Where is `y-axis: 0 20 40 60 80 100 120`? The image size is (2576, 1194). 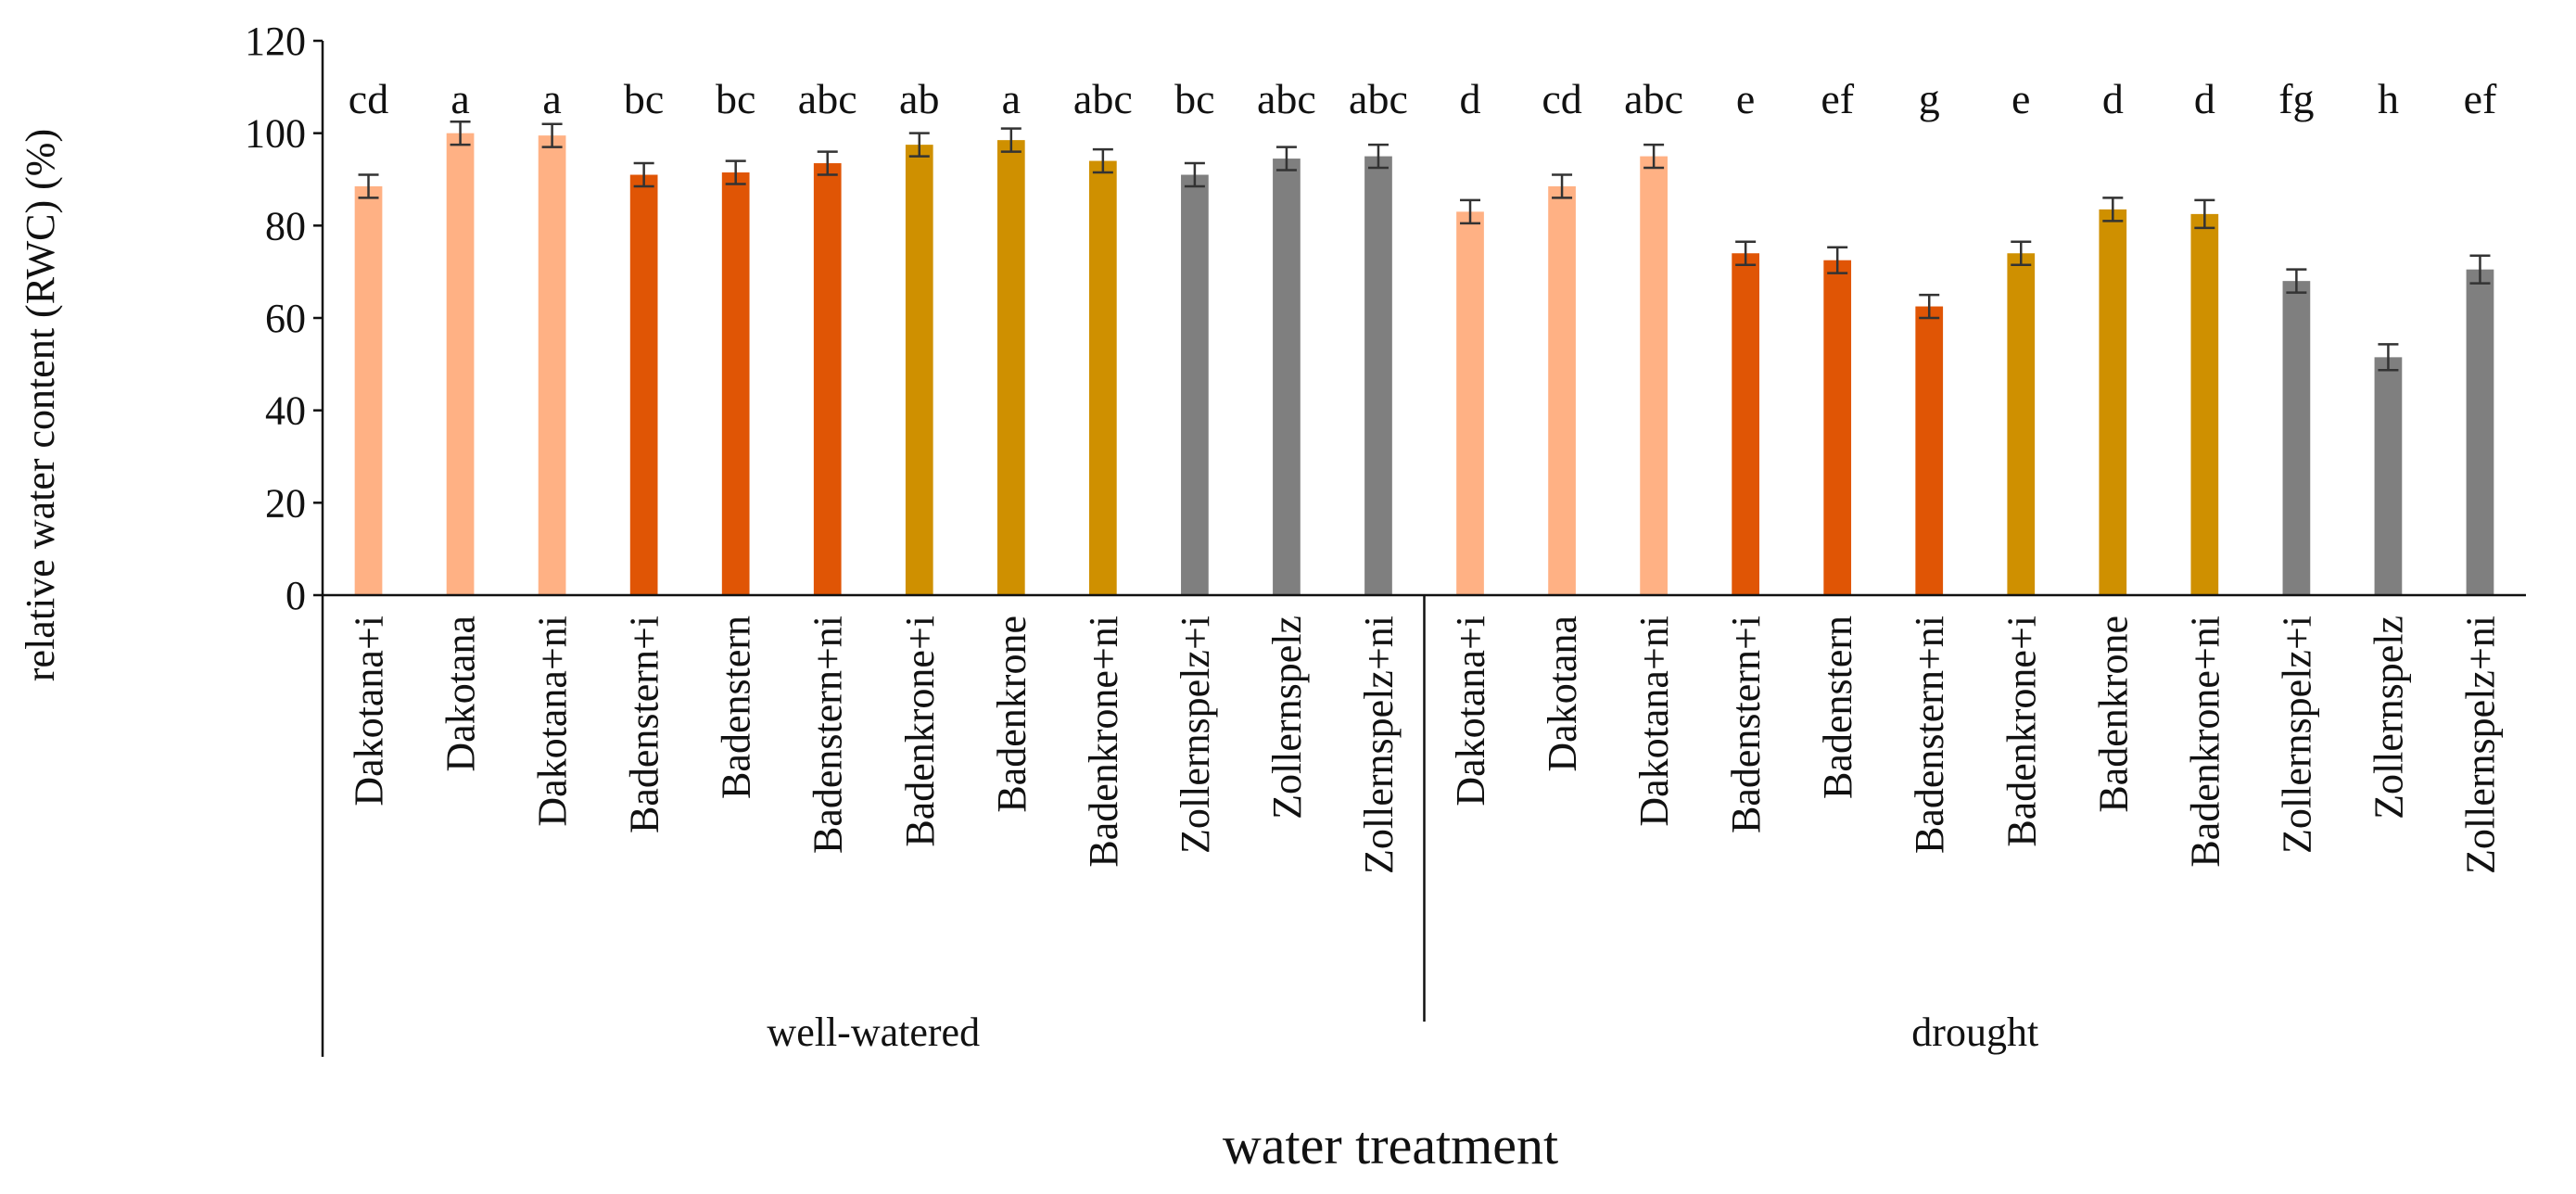
y-axis: 0 20 40 60 80 100 120 is located at coordinates (284, 318).